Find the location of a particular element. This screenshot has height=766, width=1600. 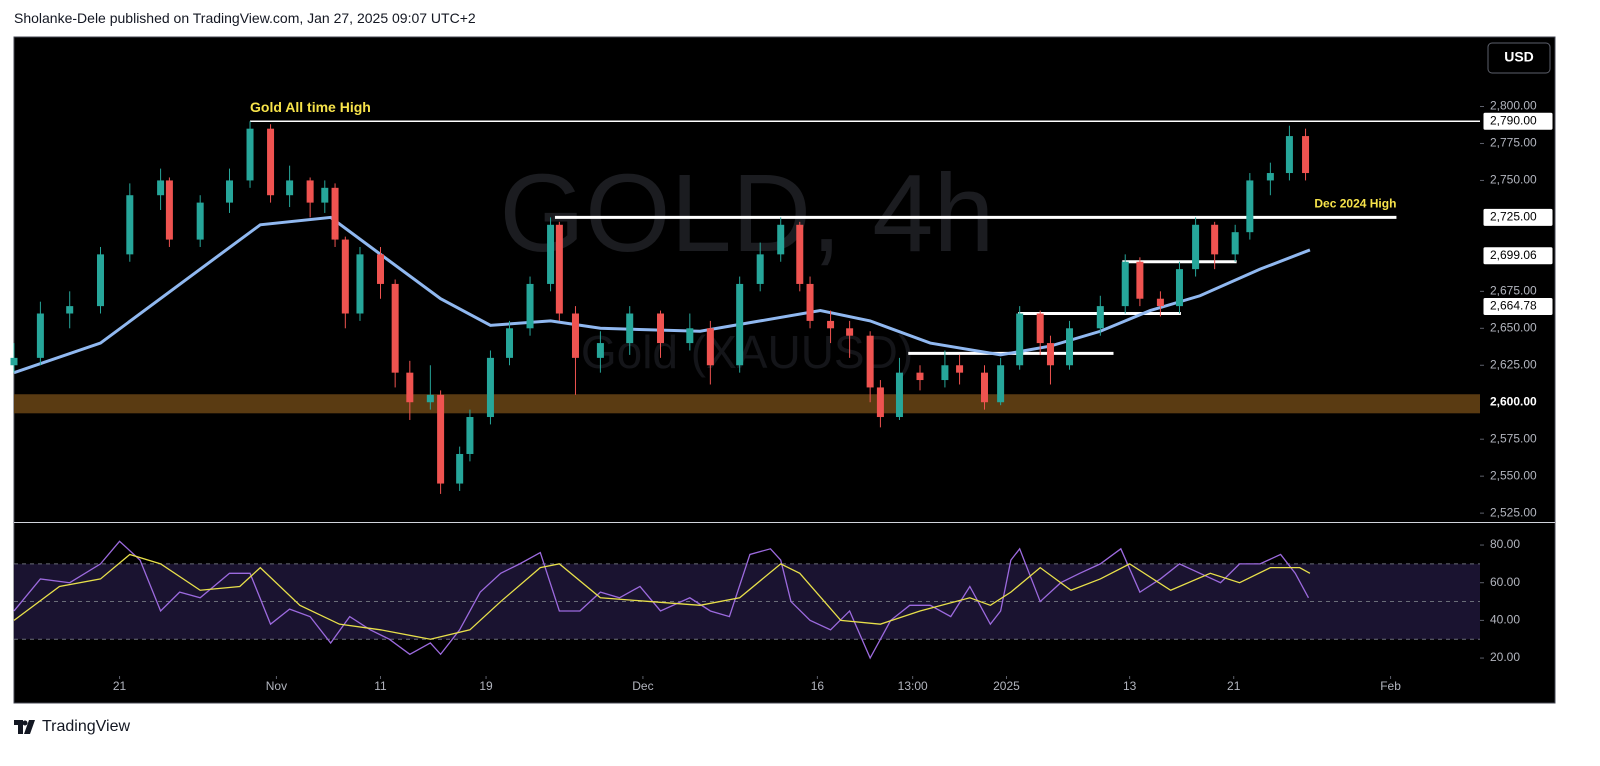

y-tick-label: 40.00 is located at coordinates (1505, 620).